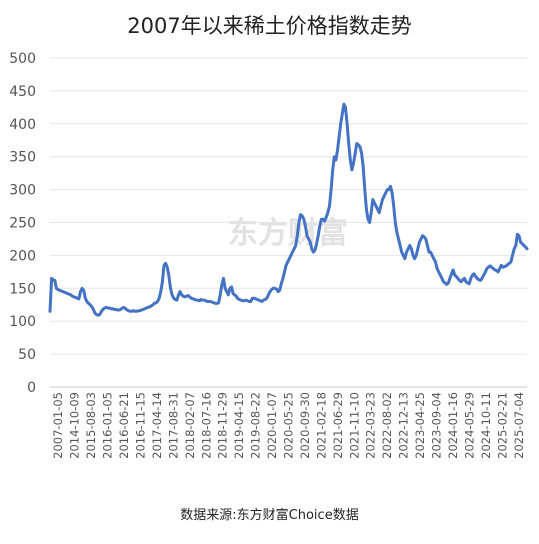 This screenshot has height=544, width=539. I want to click on y-tick-label: 500, so click(22, 59).